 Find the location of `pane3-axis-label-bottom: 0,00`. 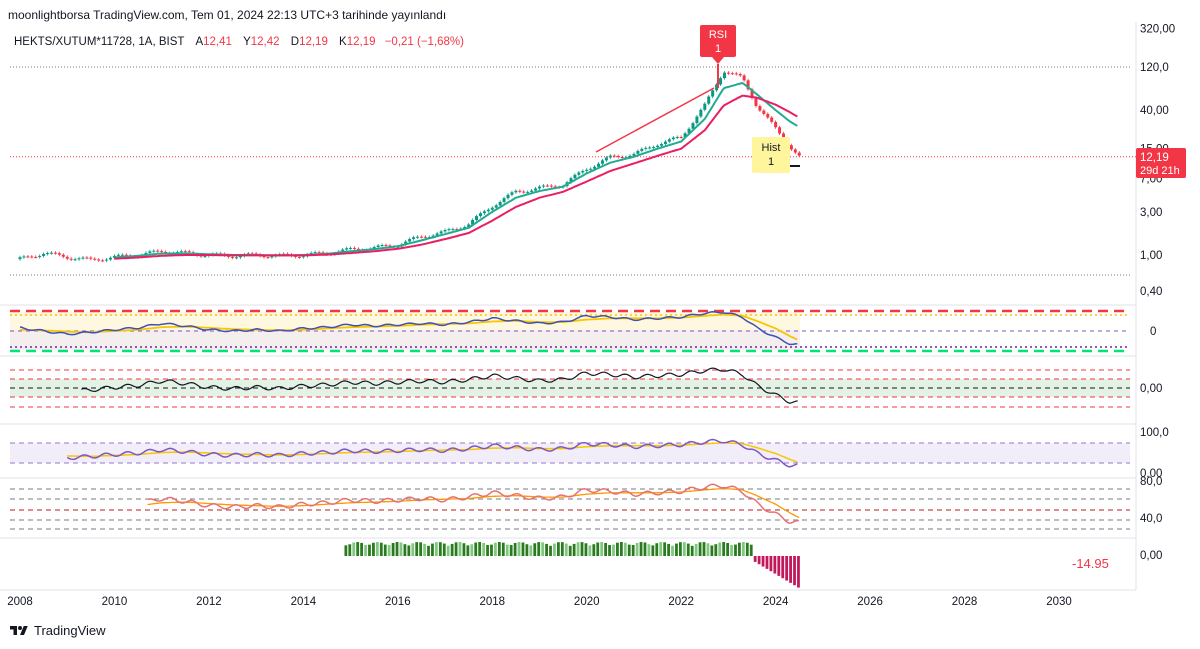

pane3-axis-label-bottom: 0,00 is located at coordinates (1151, 474).